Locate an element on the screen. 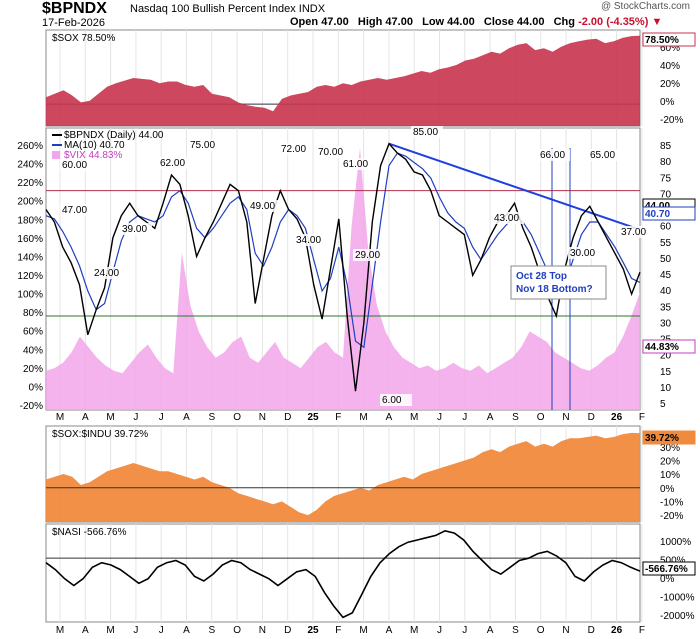 The height and width of the screenshot is (639, 700). bpndx-data-label: 37.00 is located at coordinates (633, 232).